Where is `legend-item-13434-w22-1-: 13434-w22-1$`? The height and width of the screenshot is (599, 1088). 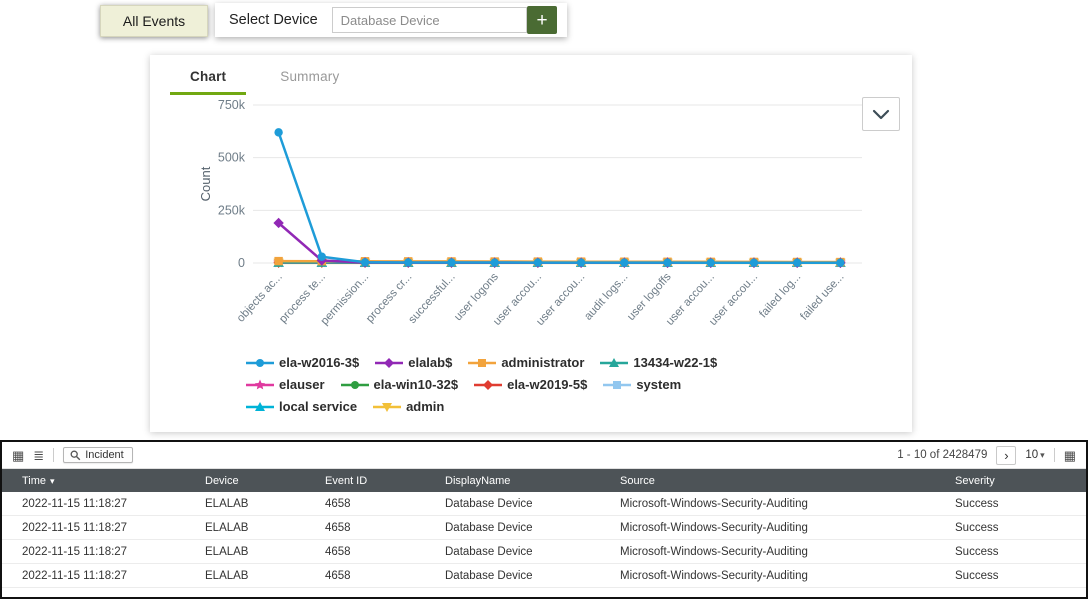 legend-item-13434-w22-1-: 13434-w22-1$ is located at coordinates (658, 362).